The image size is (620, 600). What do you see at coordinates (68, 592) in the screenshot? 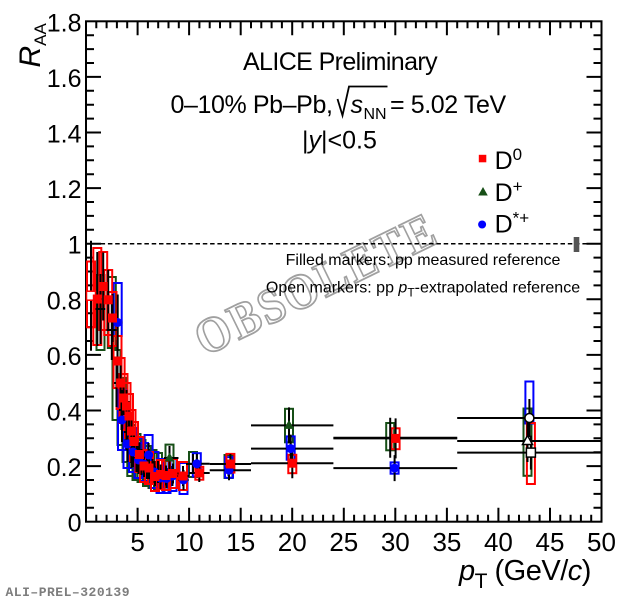
I see `svg-text: ALI–PREL–320139` at bounding box center [68, 592].